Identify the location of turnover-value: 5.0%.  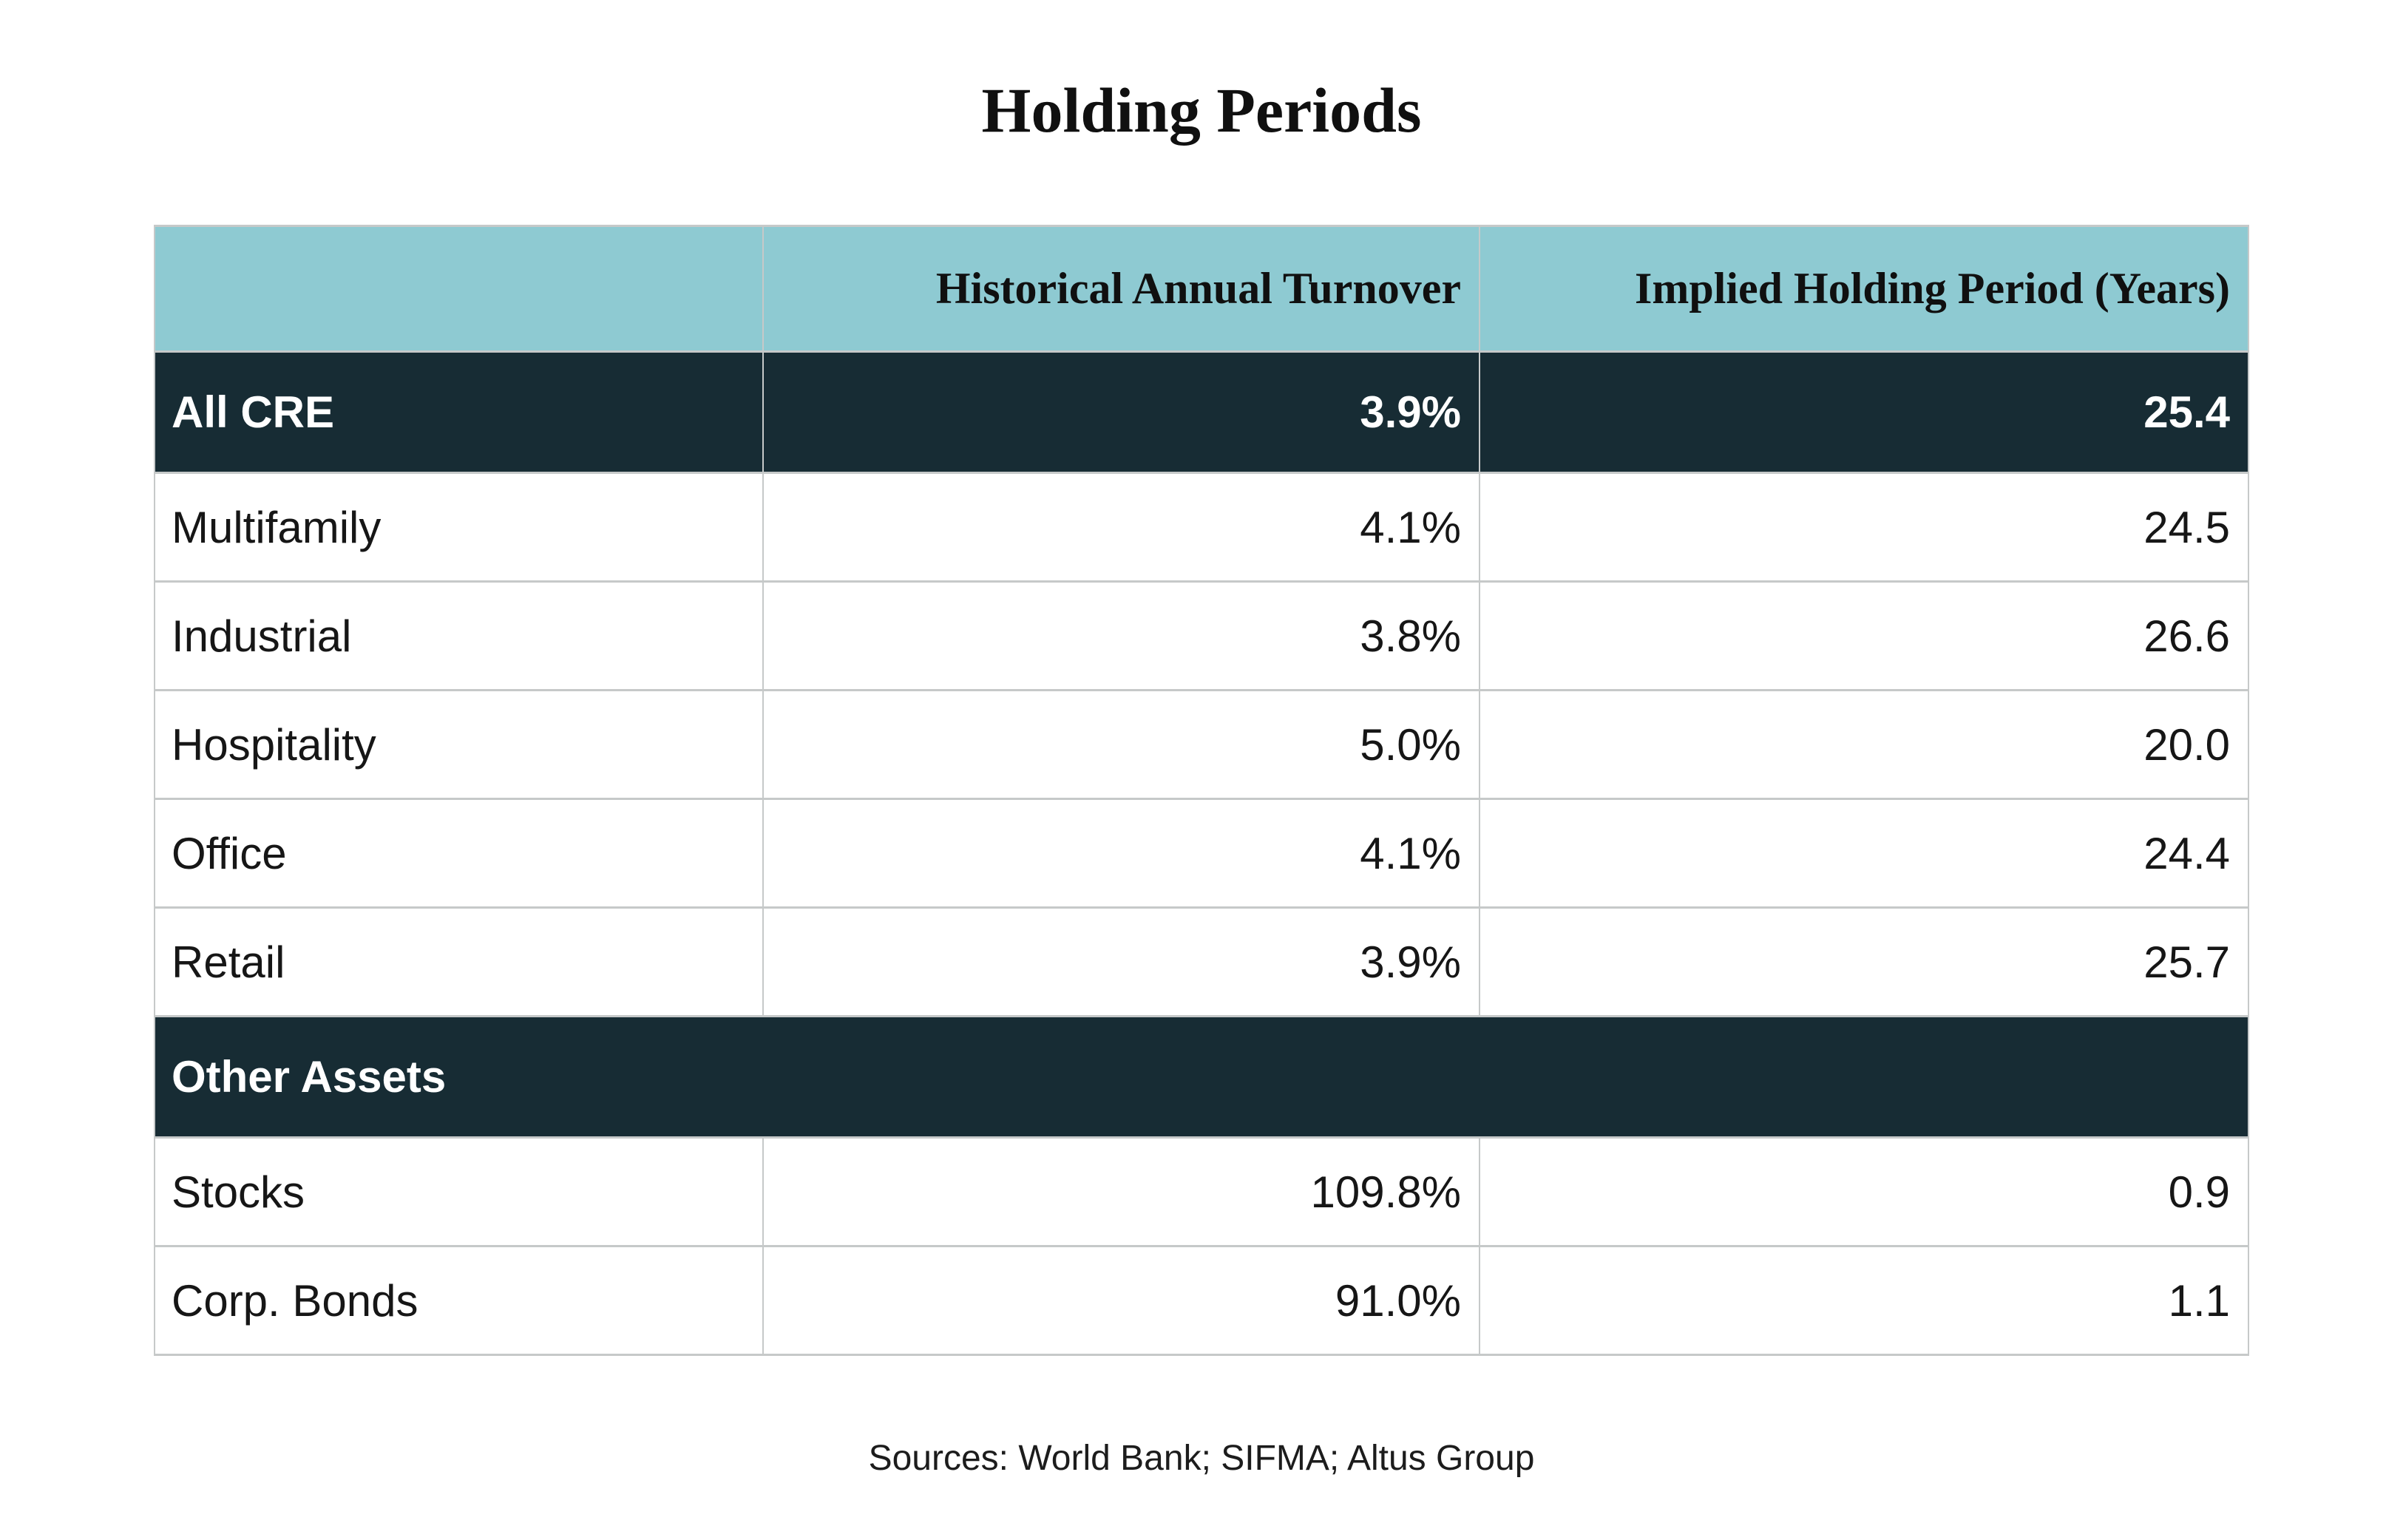
(1121, 744).